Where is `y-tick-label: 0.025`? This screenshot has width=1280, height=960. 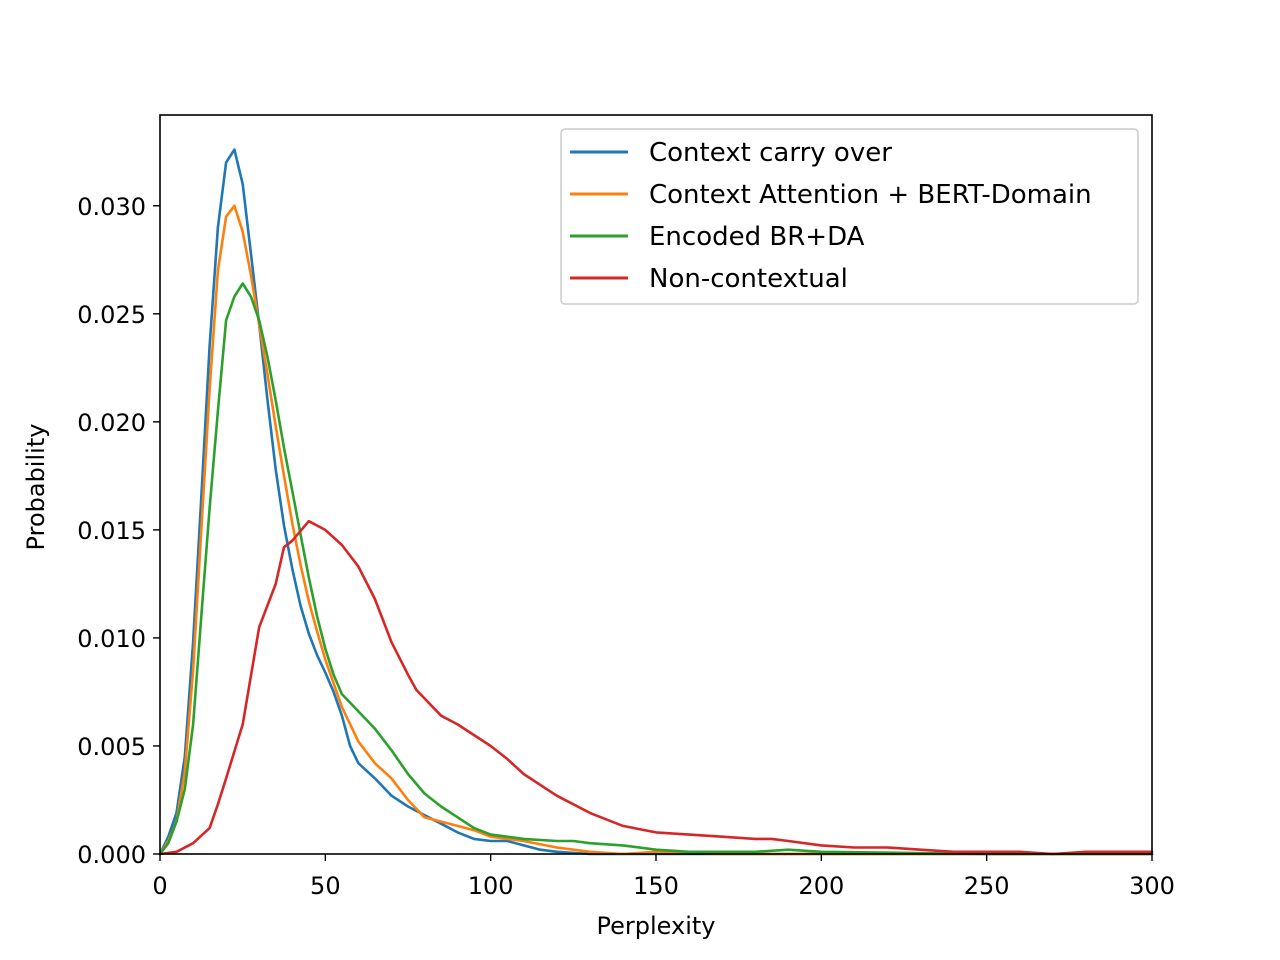
y-tick-label: 0.025 is located at coordinates (111, 315).